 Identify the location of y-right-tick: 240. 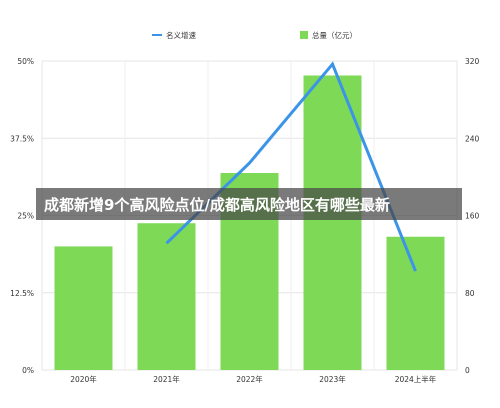
(472, 138).